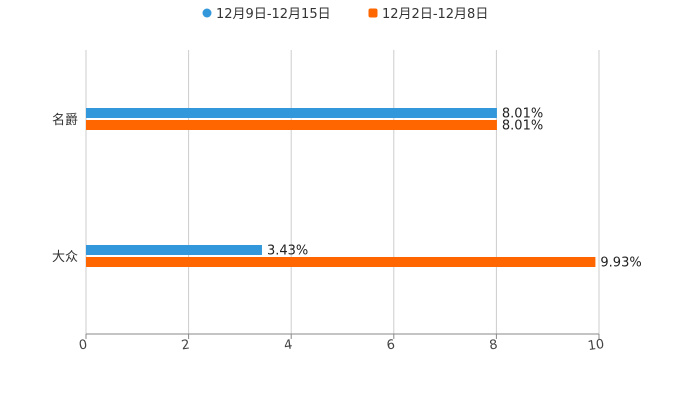 The image size is (700, 400). What do you see at coordinates (65, 257) in the screenshot?
I see `y-category-label: 大众` at bounding box center [65, 257].